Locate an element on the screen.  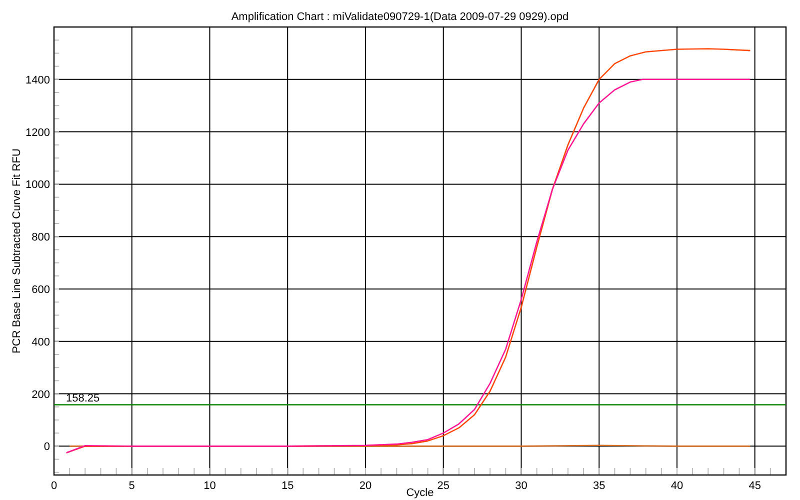
x-tick-label: 5 is located at coordinates (131, 486).